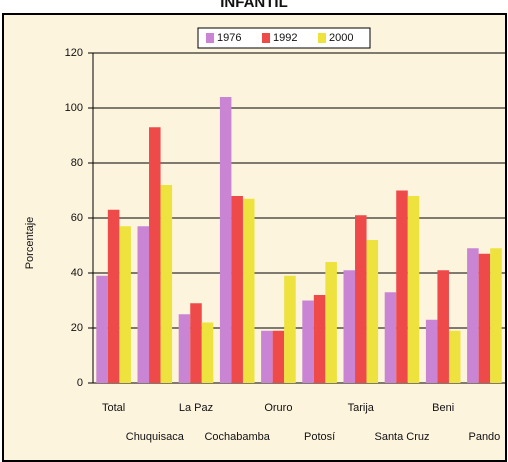  Describe the element at coordinates (155, 437) in the screenshot. I see `x-tick-label: Chuquisaca` at that location.